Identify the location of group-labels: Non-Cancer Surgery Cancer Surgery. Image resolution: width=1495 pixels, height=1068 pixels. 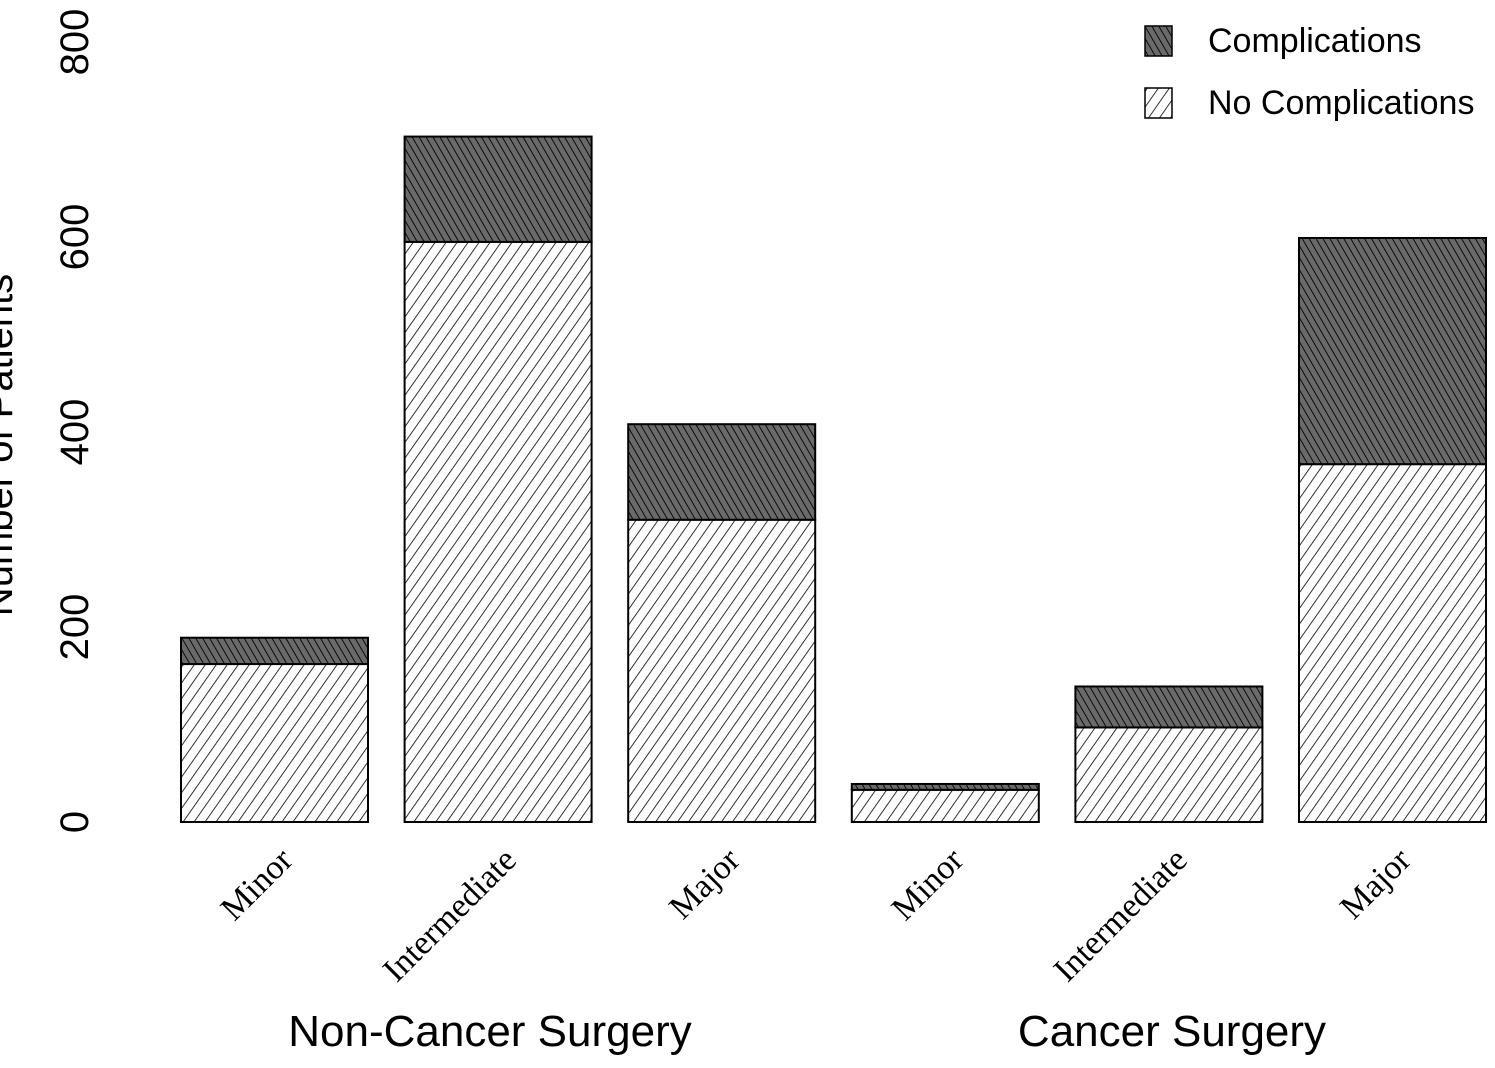
(807, 1031).